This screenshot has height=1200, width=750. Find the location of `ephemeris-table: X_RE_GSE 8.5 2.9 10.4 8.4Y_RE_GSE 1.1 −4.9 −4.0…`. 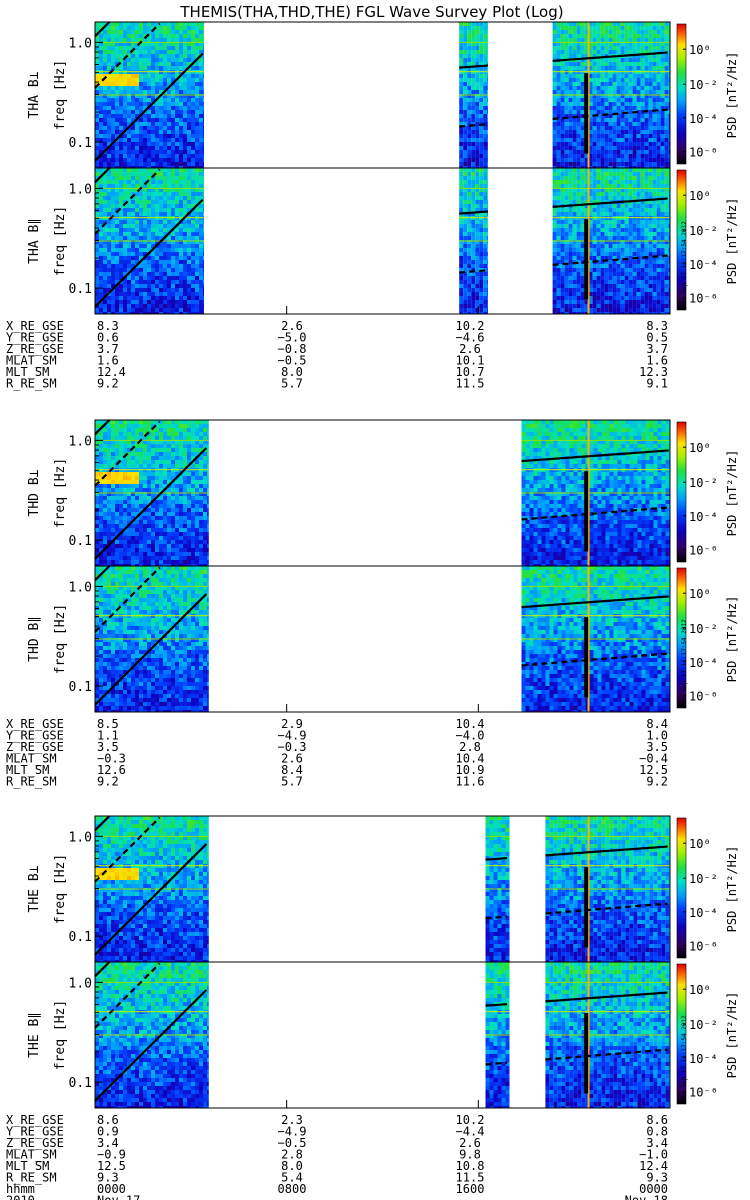

ephemeris-table: X_RE_GSE 8.5 2.9 10.4 8.4Y_RE_GSE 1.1 −4.9 −4.0… is located at coordinates (337, 753).